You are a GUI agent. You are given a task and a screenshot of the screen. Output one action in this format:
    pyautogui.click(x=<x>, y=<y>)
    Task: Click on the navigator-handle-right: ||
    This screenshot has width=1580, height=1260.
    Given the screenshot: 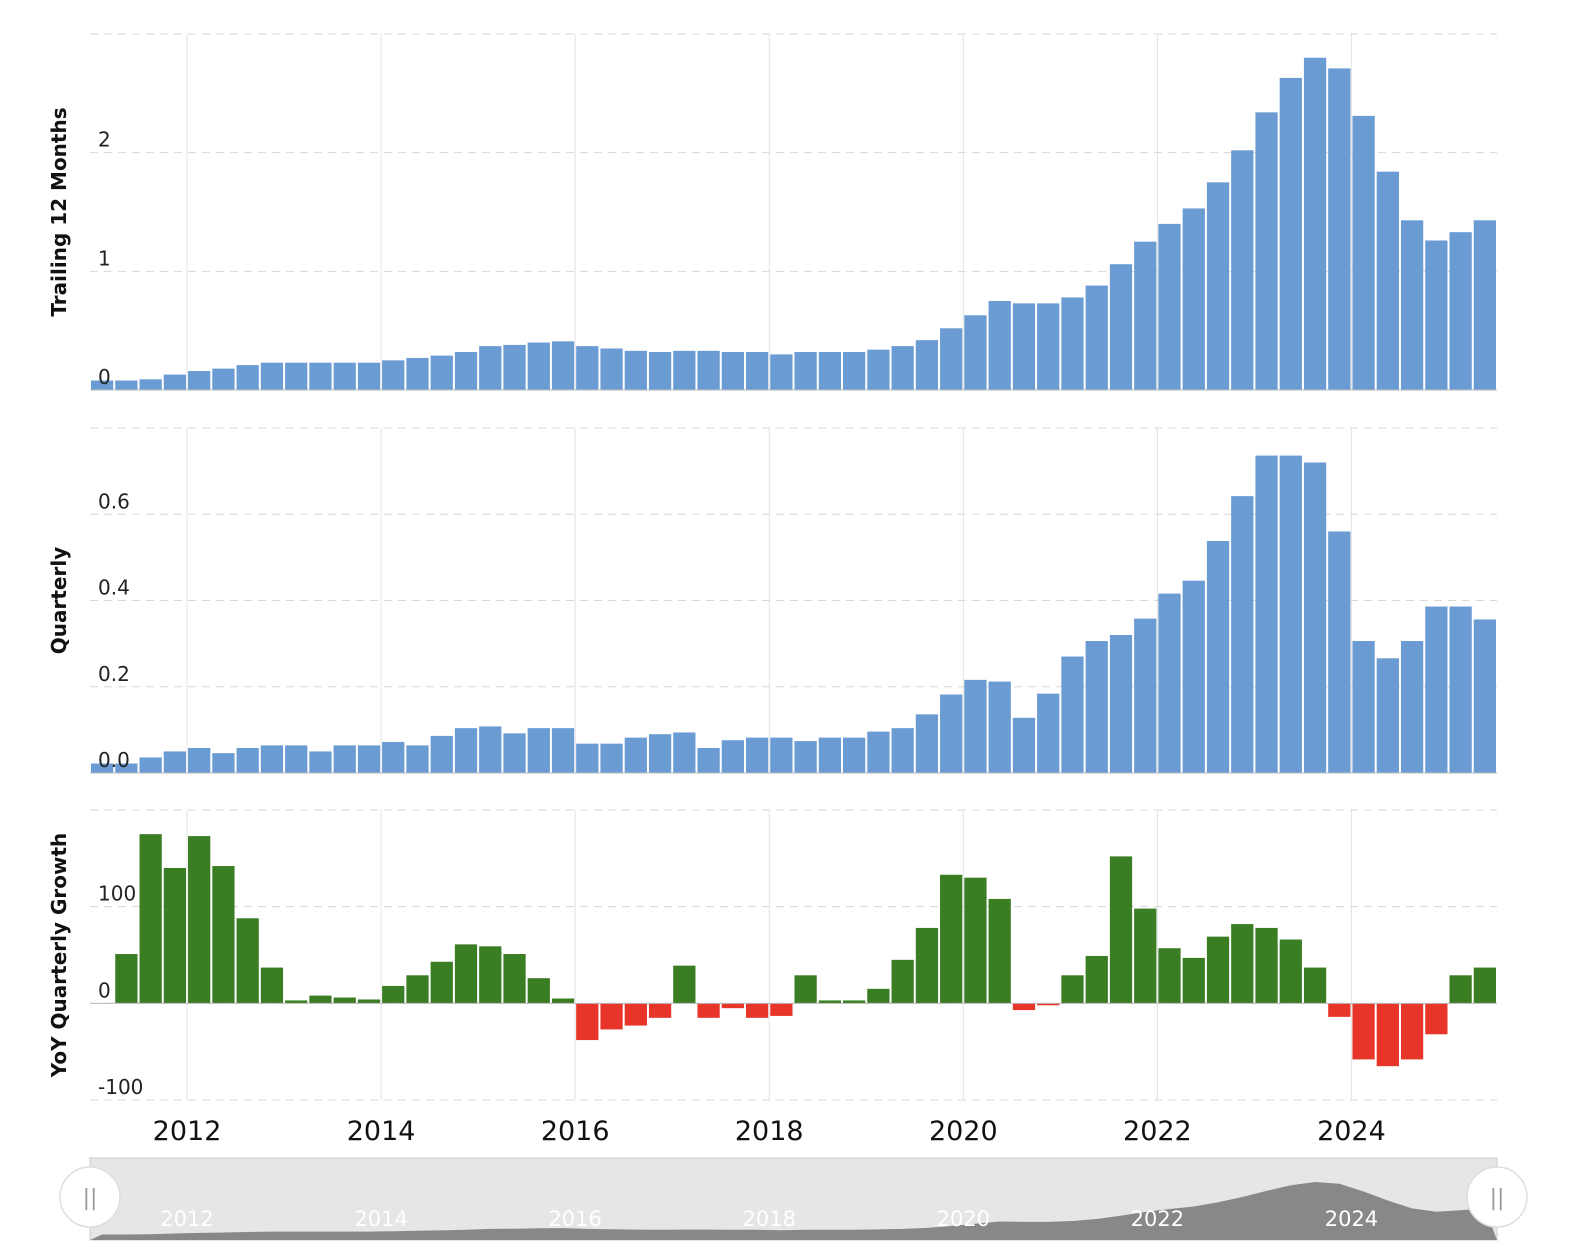 What is the action you would take?
    pyautogui.click(x=1497, y=1197)
    